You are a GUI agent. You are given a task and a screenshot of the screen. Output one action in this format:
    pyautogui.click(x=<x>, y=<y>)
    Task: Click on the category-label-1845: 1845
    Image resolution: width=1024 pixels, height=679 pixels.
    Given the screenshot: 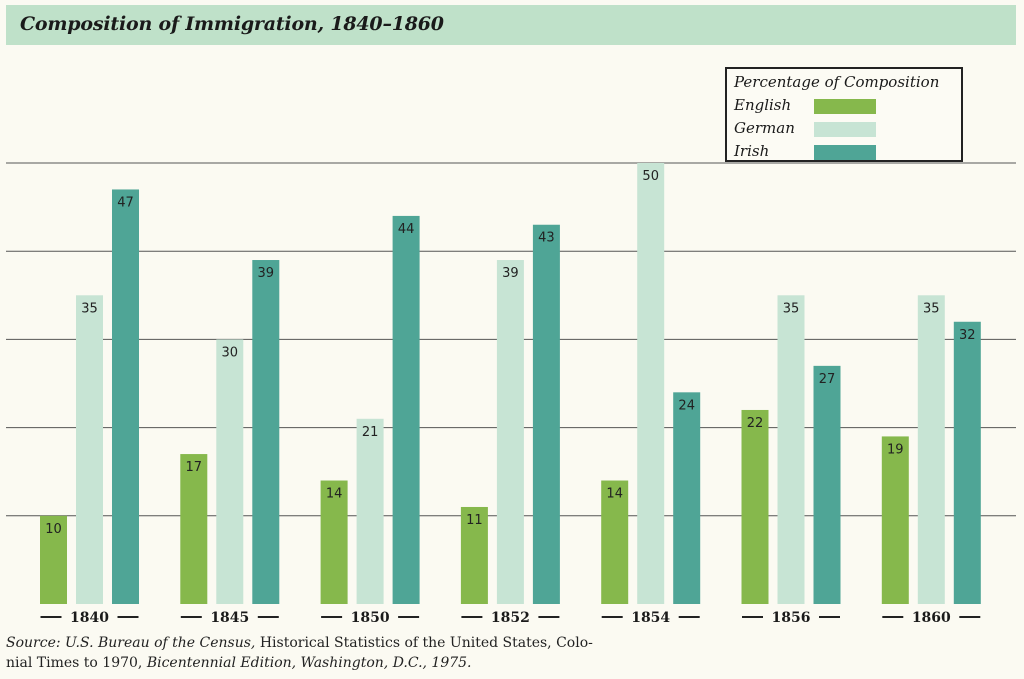 What is the action you would take?
    pyautogui.click(x=229, y=618)
    